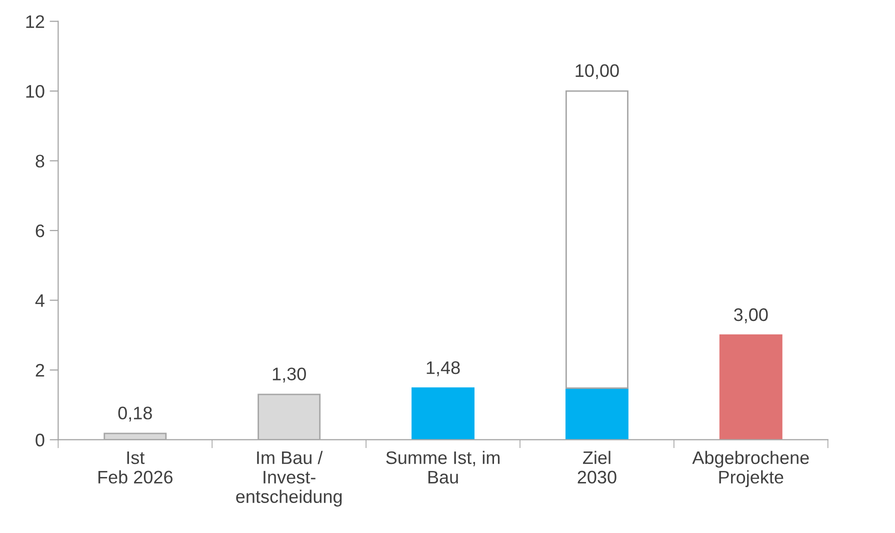 The height and width of the screenshot is (533, 895). Describe the element at coordinates (39, 300) in the screenshot. I see `y-tick-label: 4` at that location.